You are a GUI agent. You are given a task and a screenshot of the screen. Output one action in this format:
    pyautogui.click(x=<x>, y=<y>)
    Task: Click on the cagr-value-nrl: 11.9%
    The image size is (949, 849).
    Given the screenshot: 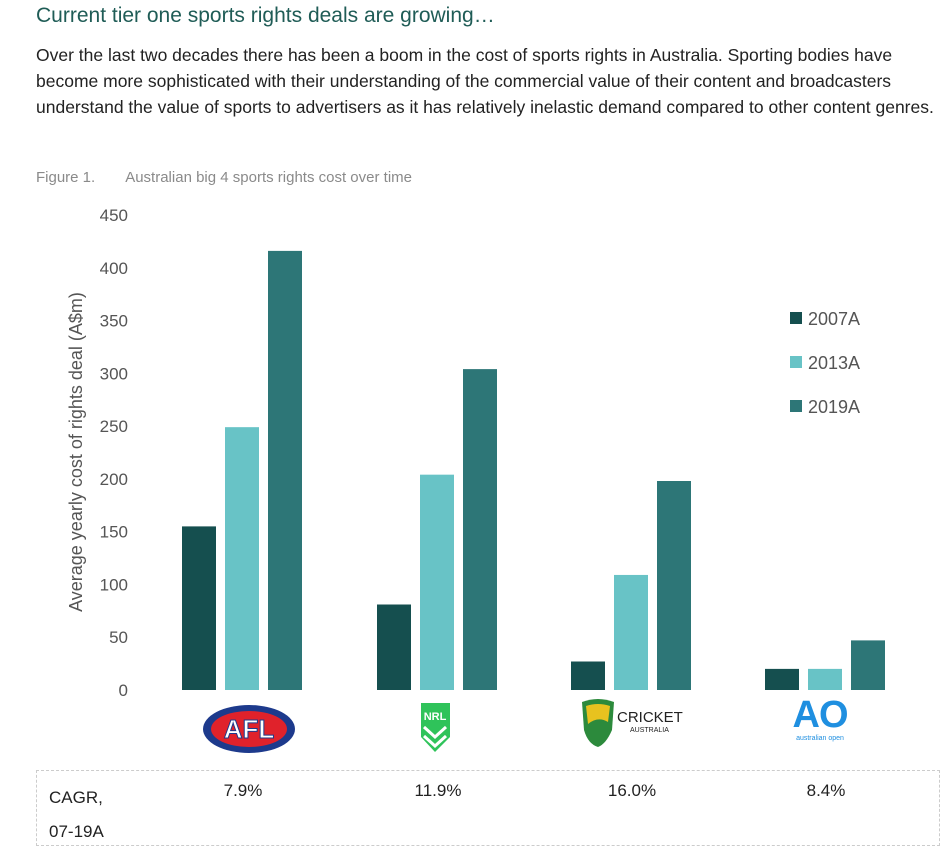 What is the action you would take?
    pyautogui.click(x=438, y=790)
    